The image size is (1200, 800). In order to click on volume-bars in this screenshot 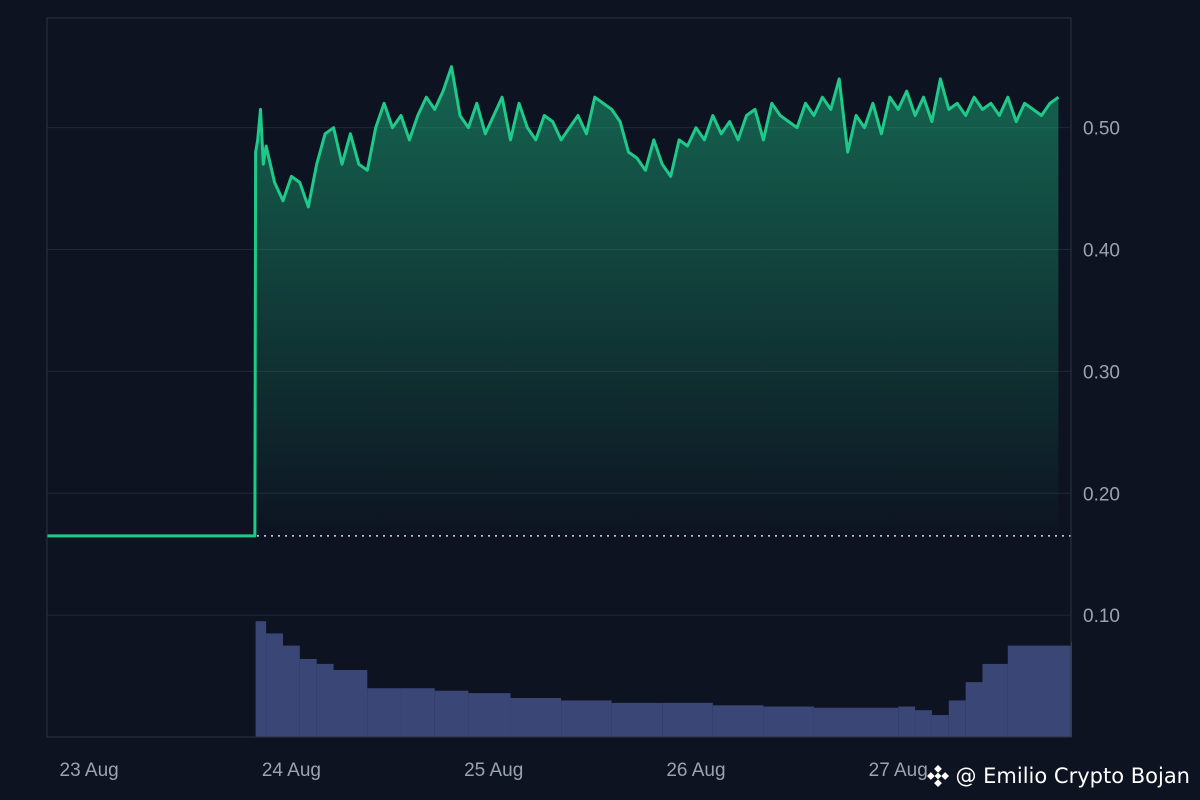, I will do `click(663, 679)`.